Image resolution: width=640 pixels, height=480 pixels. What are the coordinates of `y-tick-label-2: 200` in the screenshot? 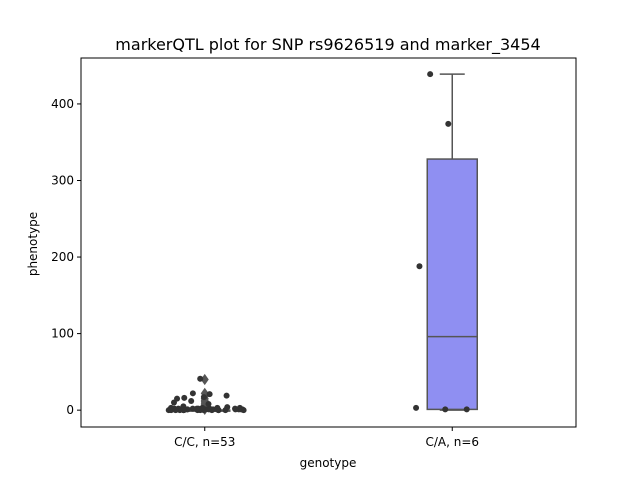 It's located at (62, 257).